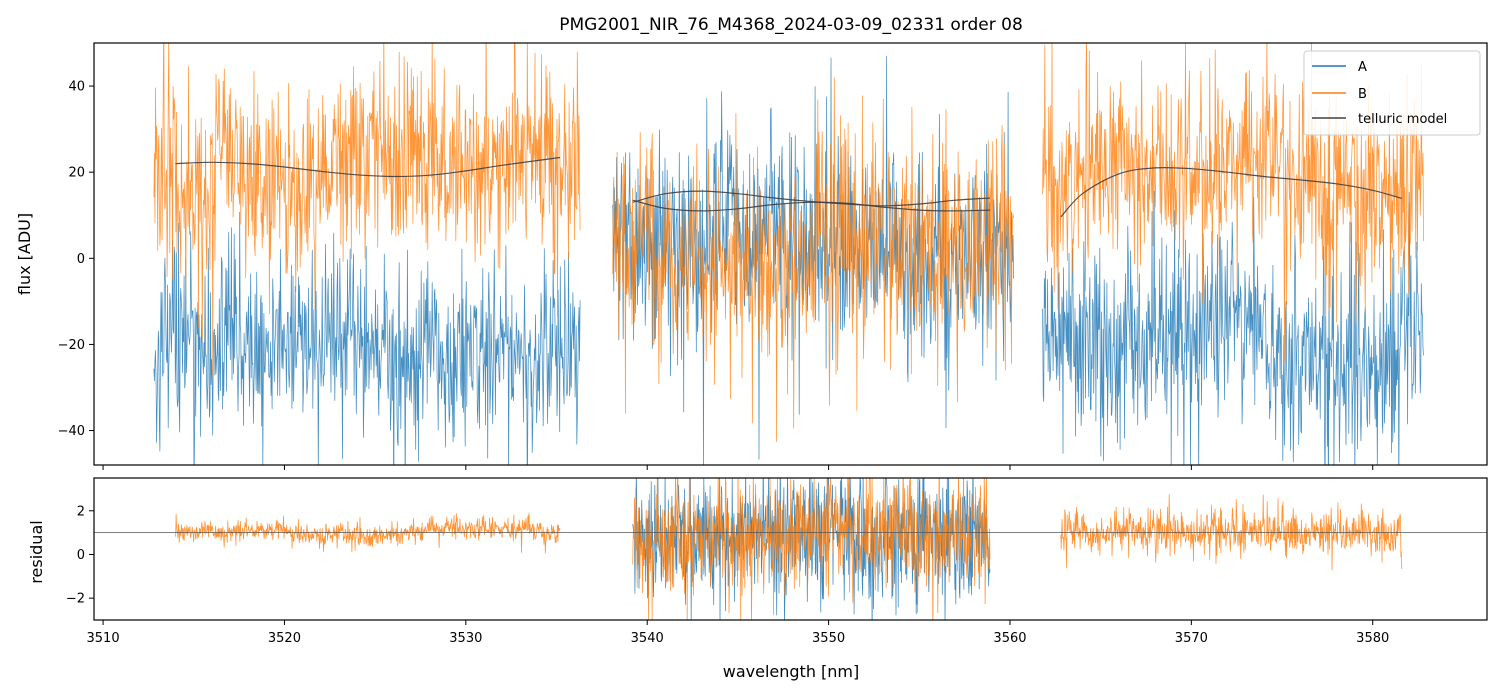  I want to click on x-tick-label: 3570, so click(1191, 638).